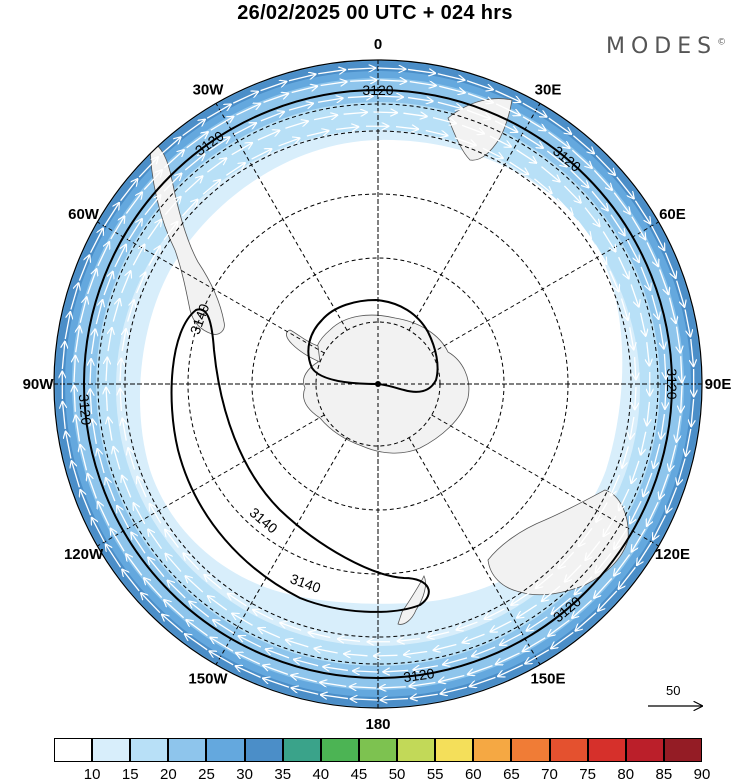 The width and height of the screenshot is (750, 783). Describe the element at coordinates (702, 774) in the screenshot. I see `colorbar-tick-label: 90` at that location.